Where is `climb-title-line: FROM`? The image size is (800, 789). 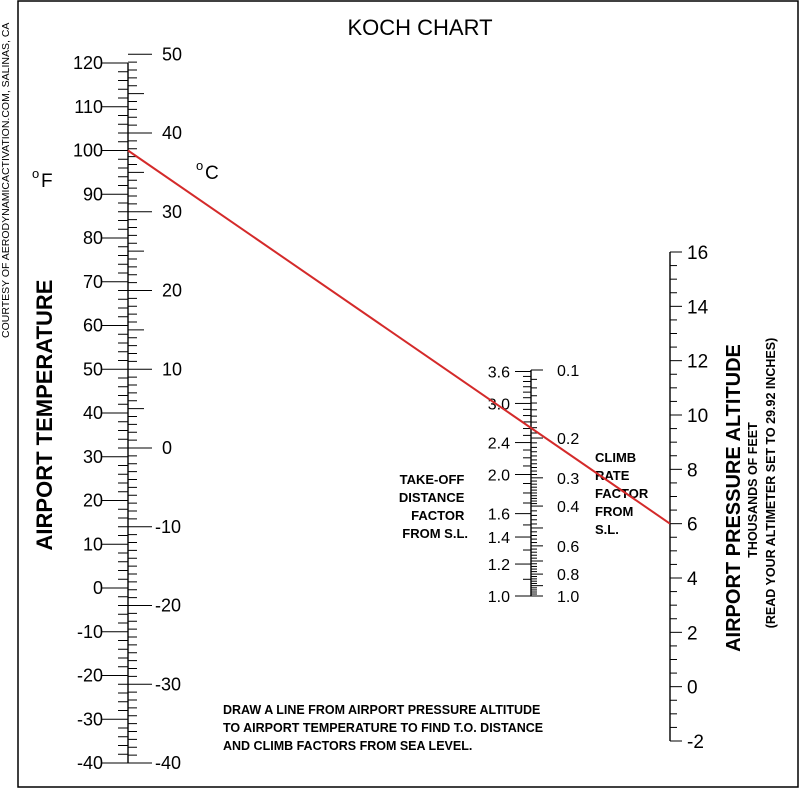 climb-title-line: FROM is located at coordinates (614, 511).